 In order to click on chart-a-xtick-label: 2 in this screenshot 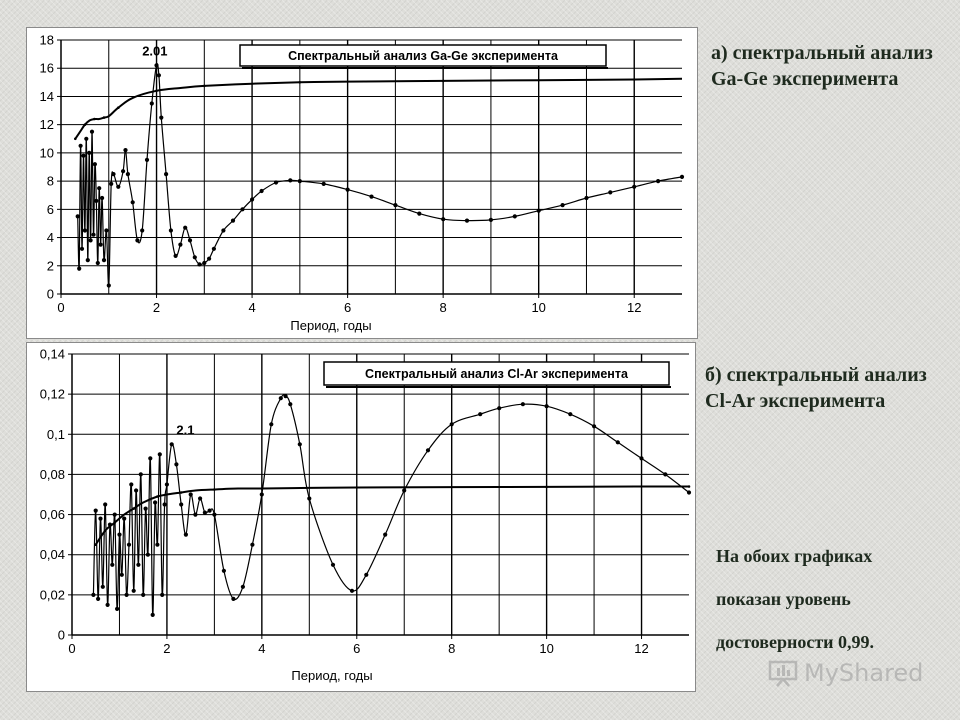, I will do `click(156, 307)`.